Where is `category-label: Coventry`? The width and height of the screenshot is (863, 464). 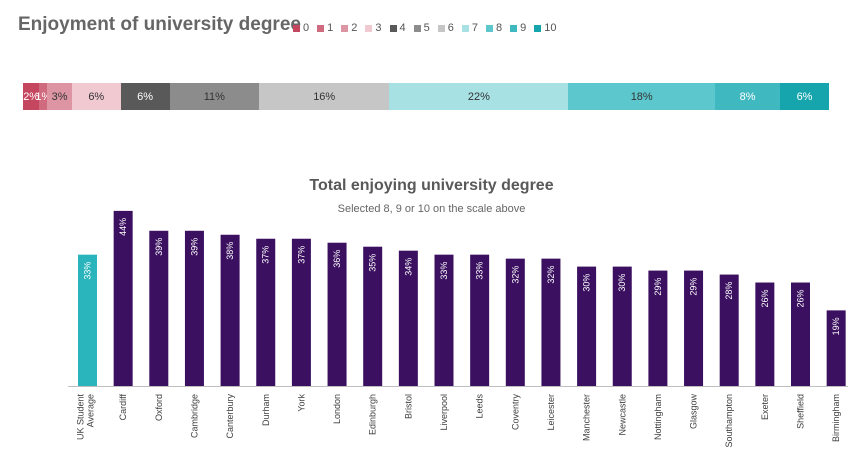
category-label: Coventry is located at coordinates (515, 412).